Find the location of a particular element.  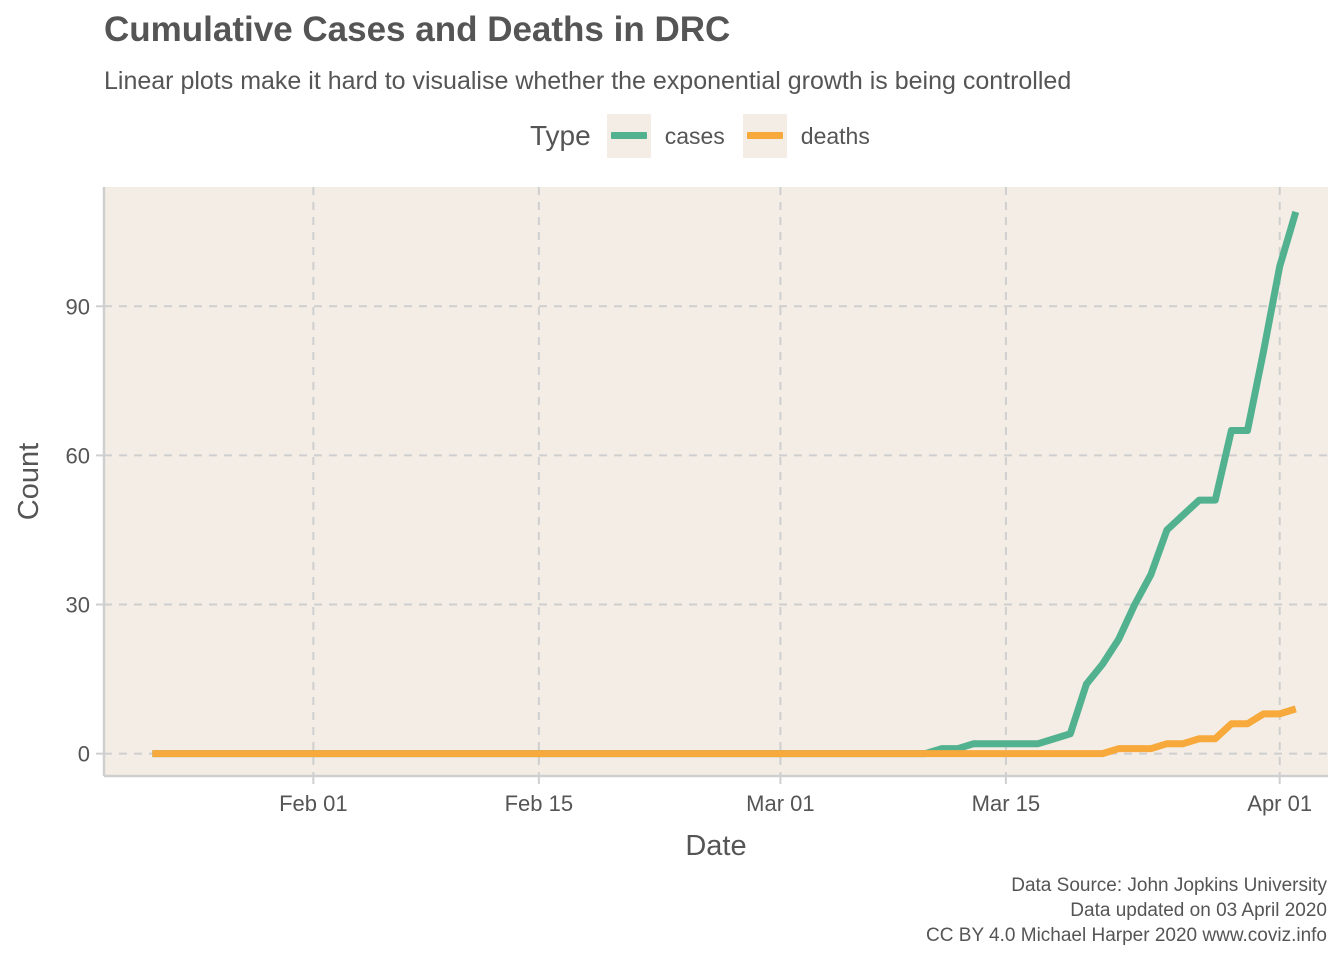

legend-key-deaths is located at coordinates (764, 136).